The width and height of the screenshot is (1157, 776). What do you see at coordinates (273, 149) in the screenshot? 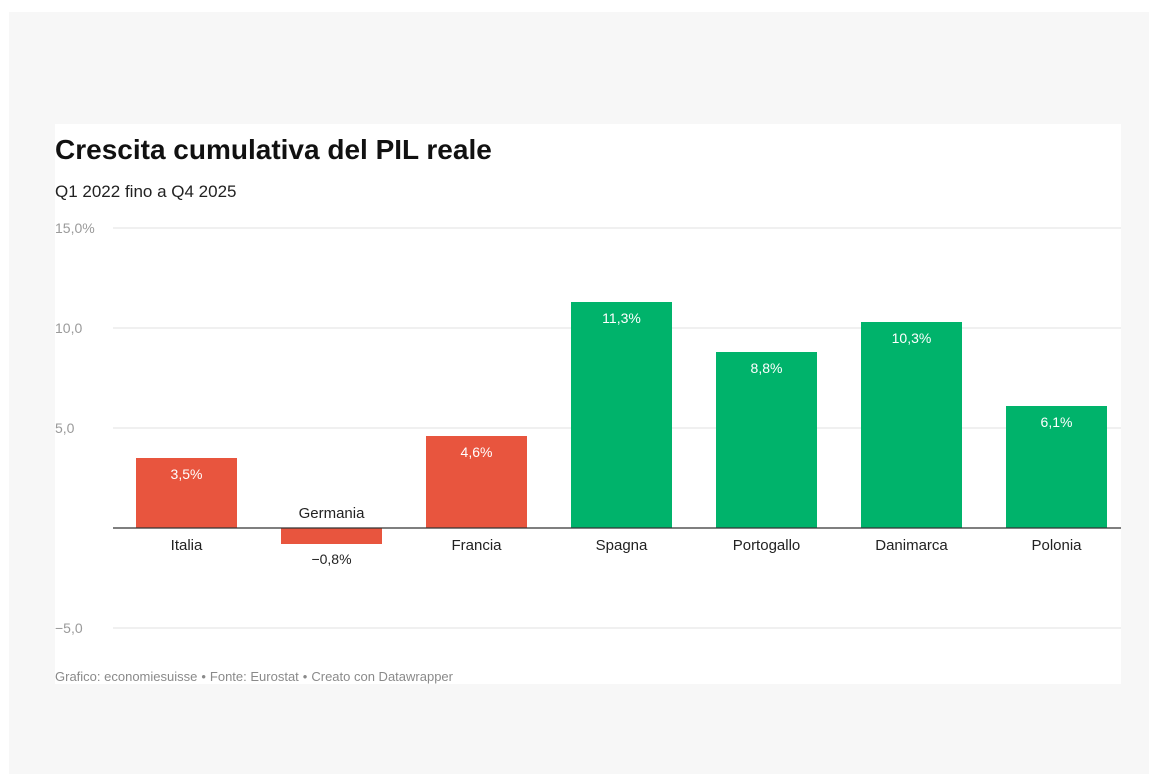
I see `chart-title: Crescita cumulativa del PIL reale` at bounding box center [273, 149].